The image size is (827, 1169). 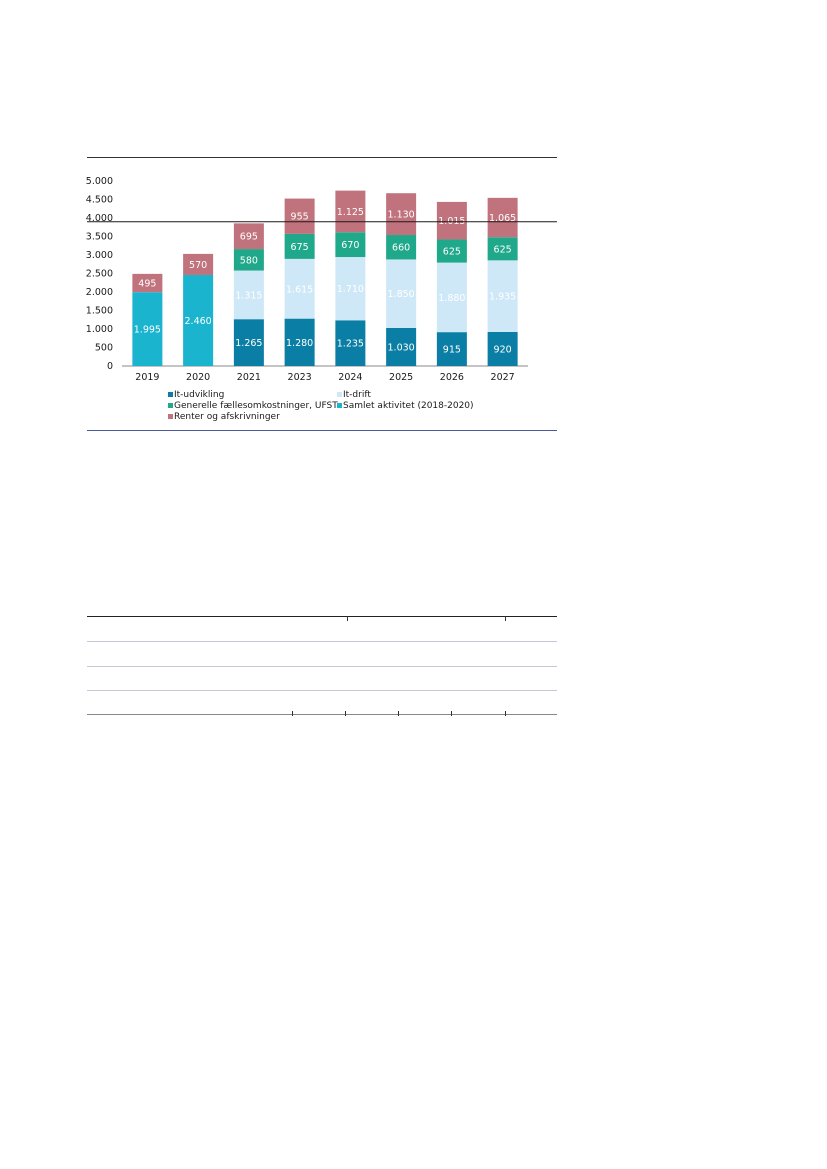 I want to click on data-label-it_udvikling: 1.280, so click(x=299, y=343).